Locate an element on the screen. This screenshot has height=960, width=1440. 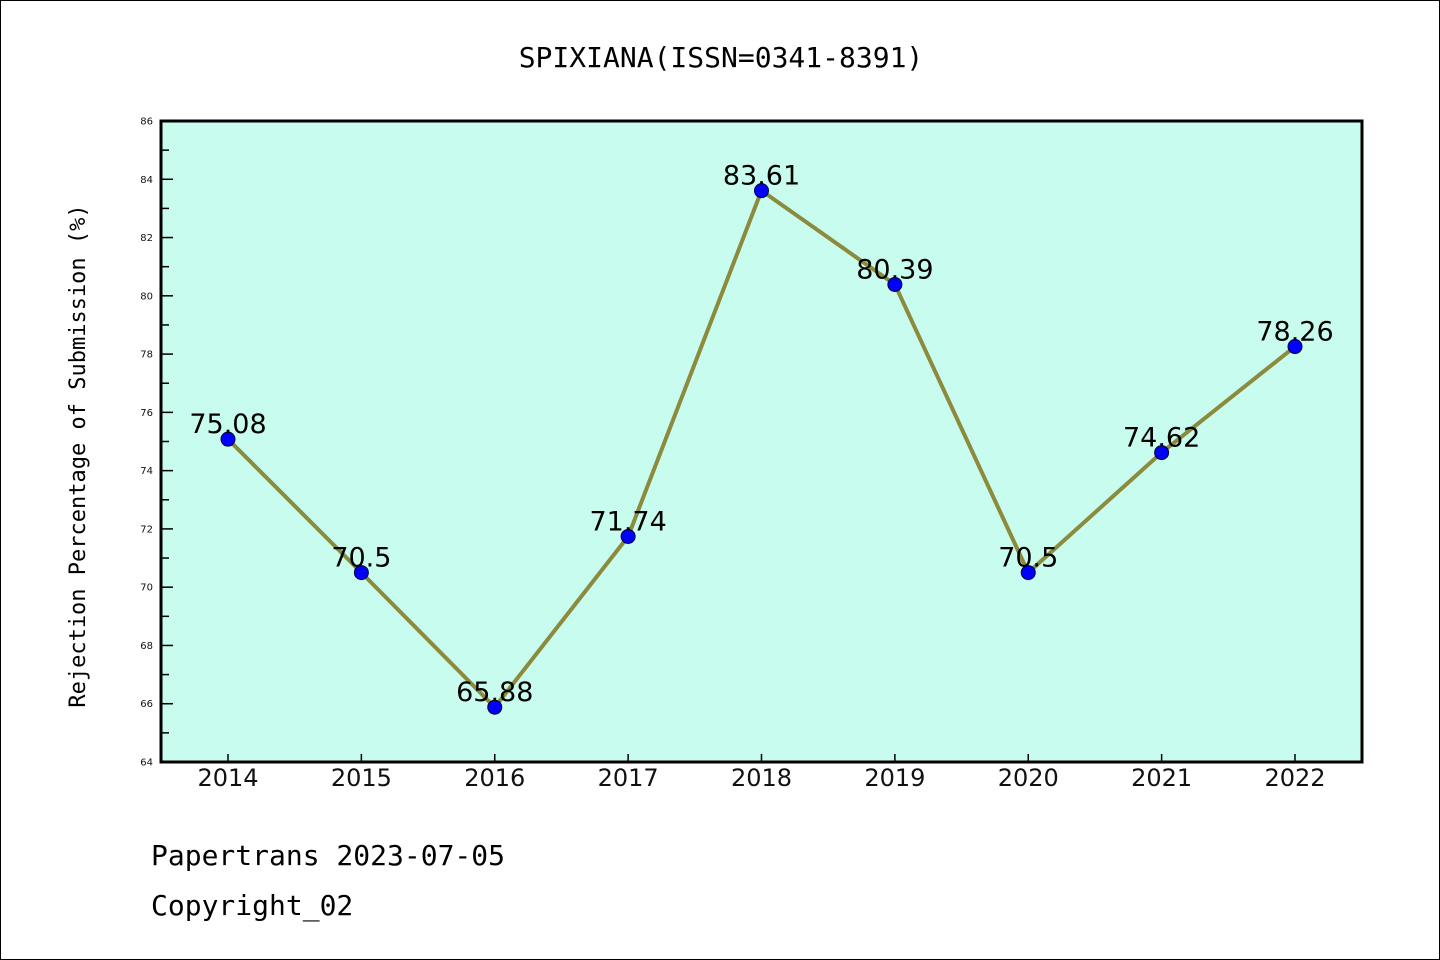
data-label: 78.26 is located at coordinates (1294, 332).